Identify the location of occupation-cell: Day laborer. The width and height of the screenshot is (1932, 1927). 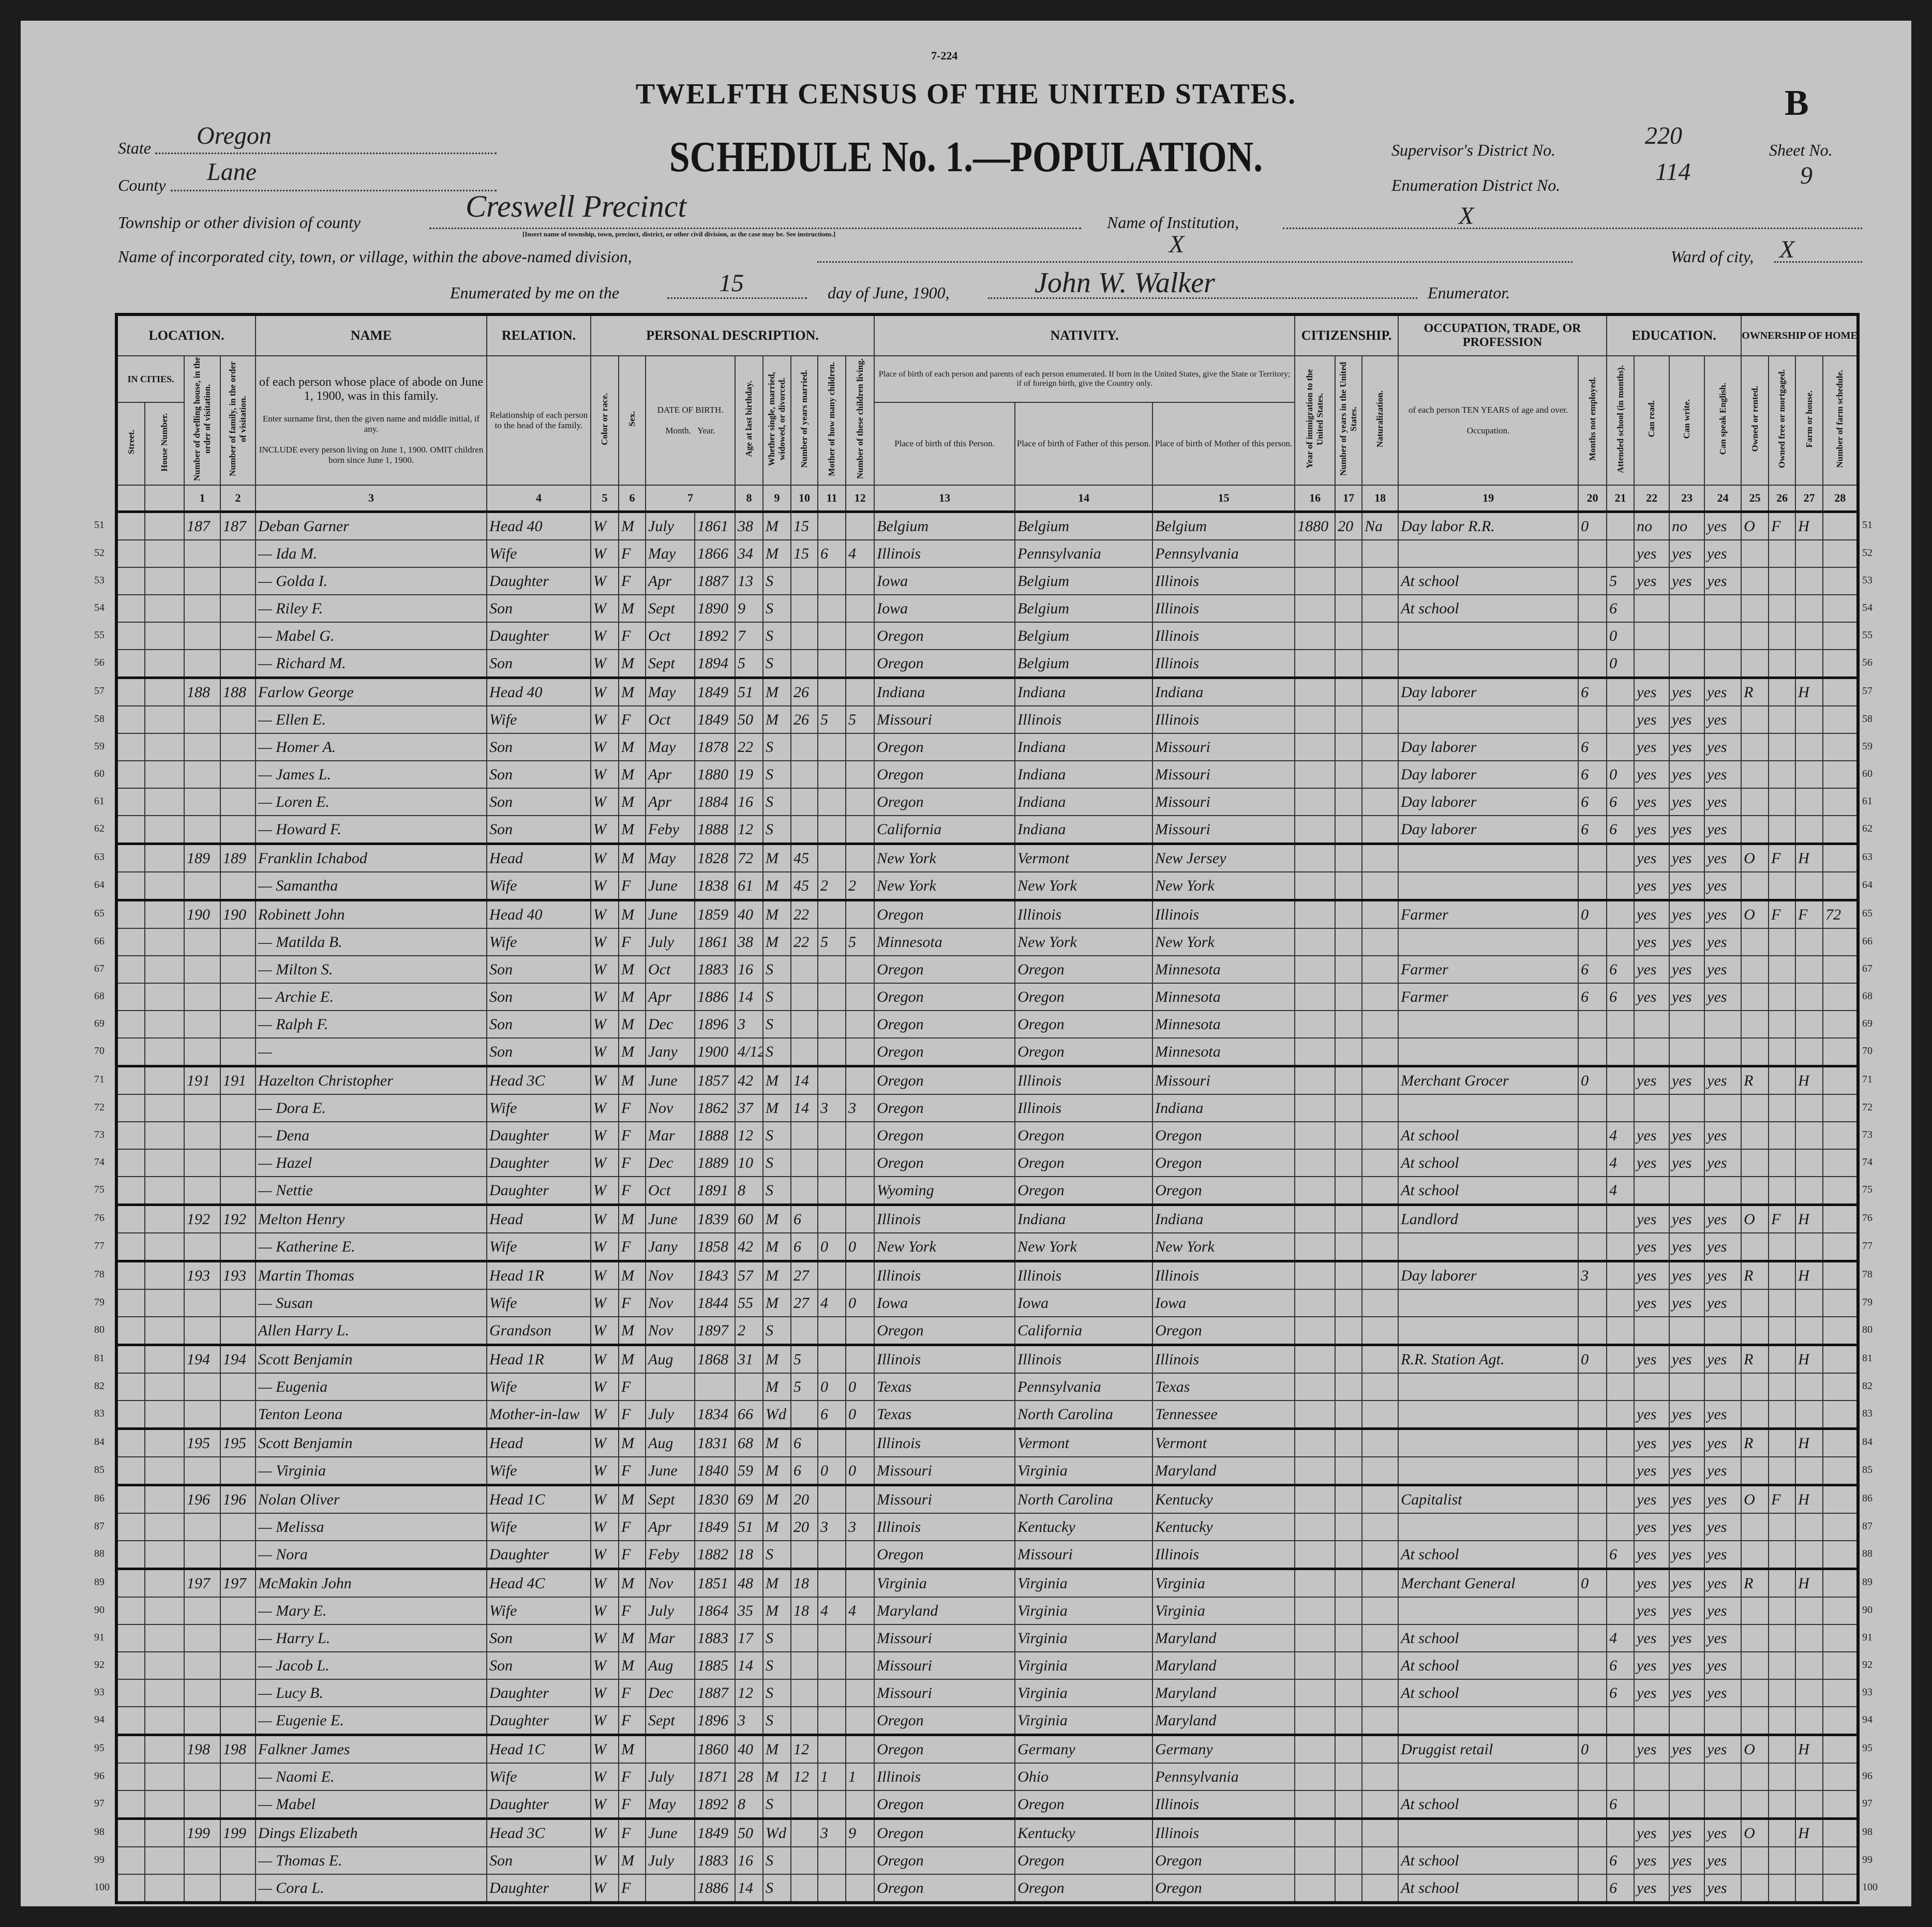
(1488, 691).